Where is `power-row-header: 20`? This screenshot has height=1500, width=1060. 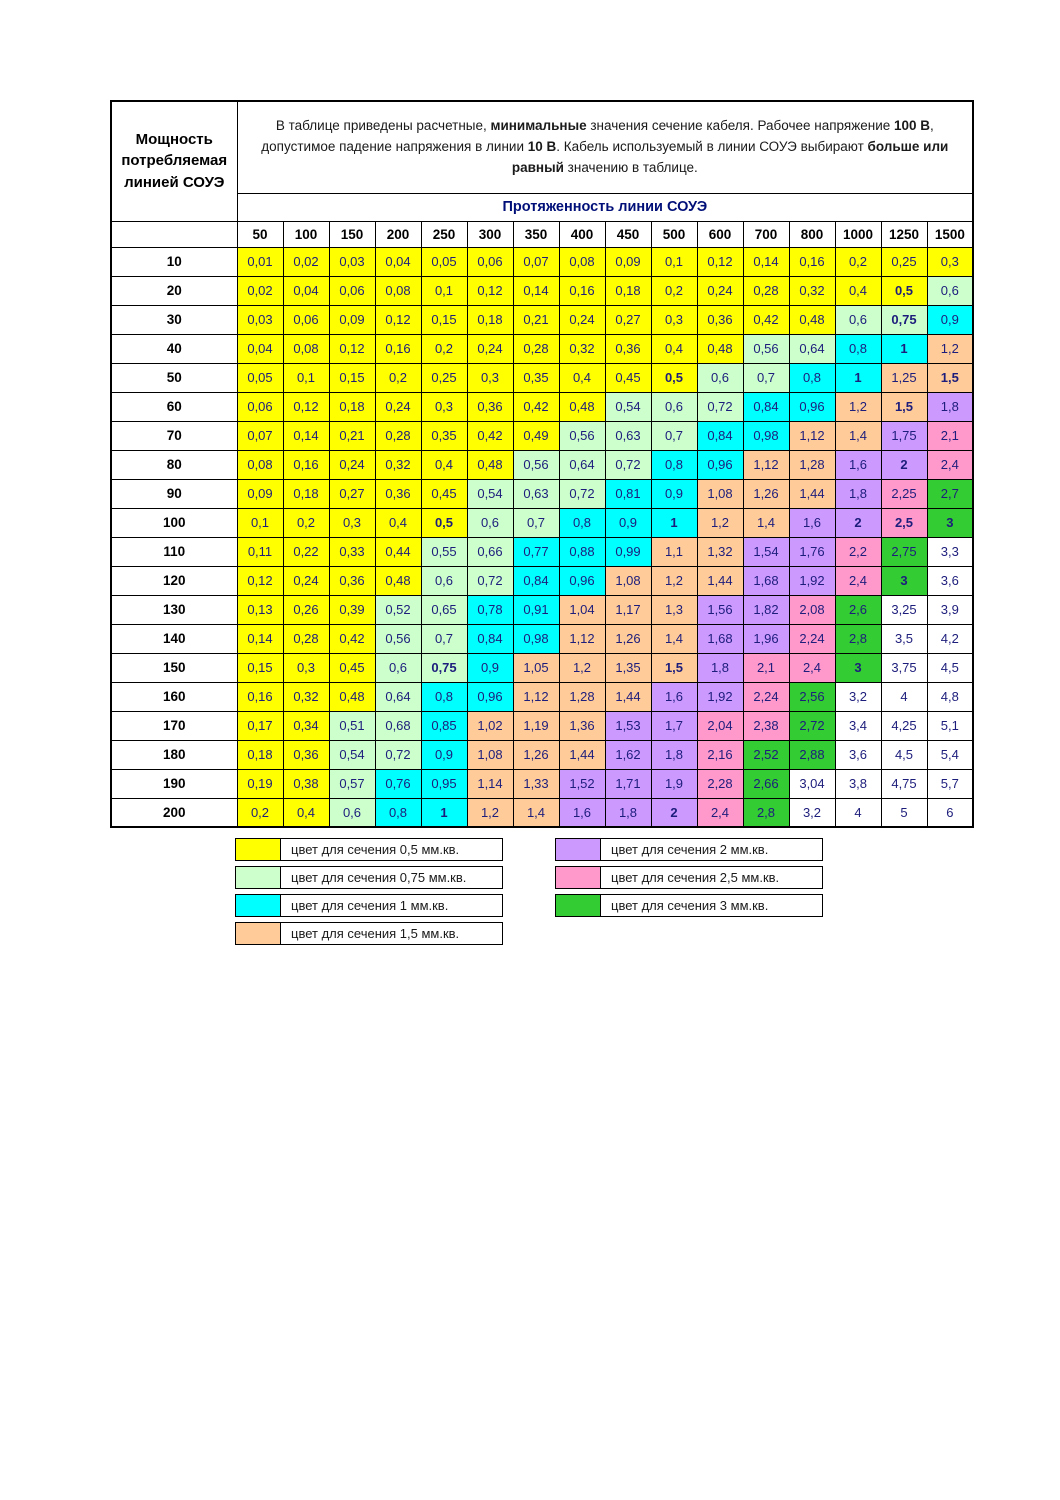 power-row-header: 20 is located at coordinates (174, 290).